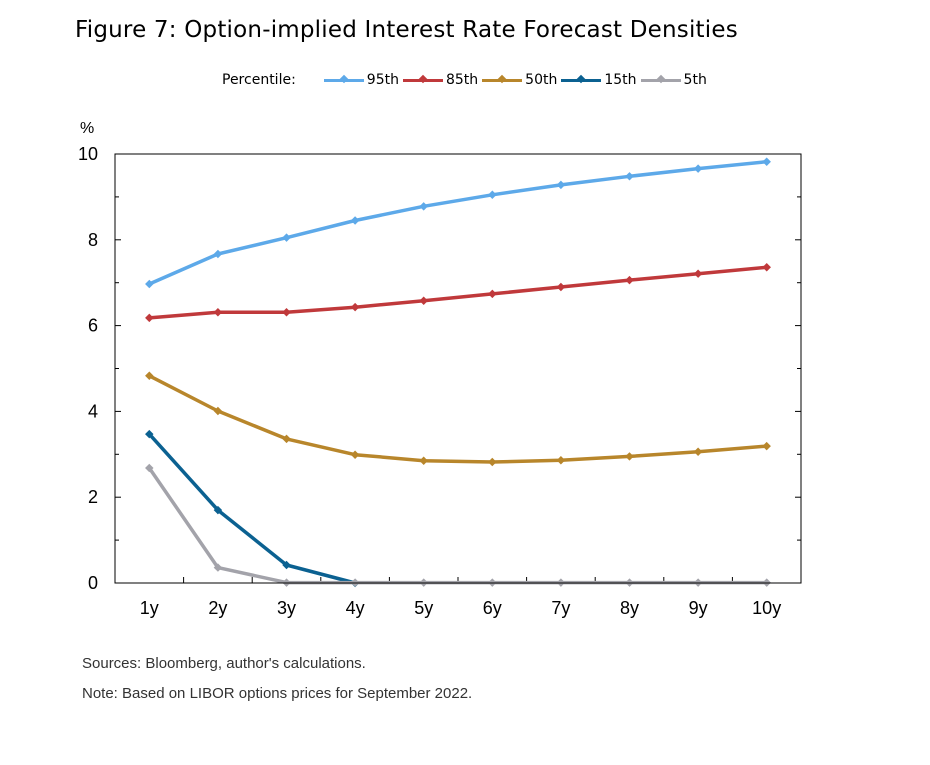  Describe the element at coordinates (698, 608) in the screenshot. I see `x-tick-label: 9y` at that location.